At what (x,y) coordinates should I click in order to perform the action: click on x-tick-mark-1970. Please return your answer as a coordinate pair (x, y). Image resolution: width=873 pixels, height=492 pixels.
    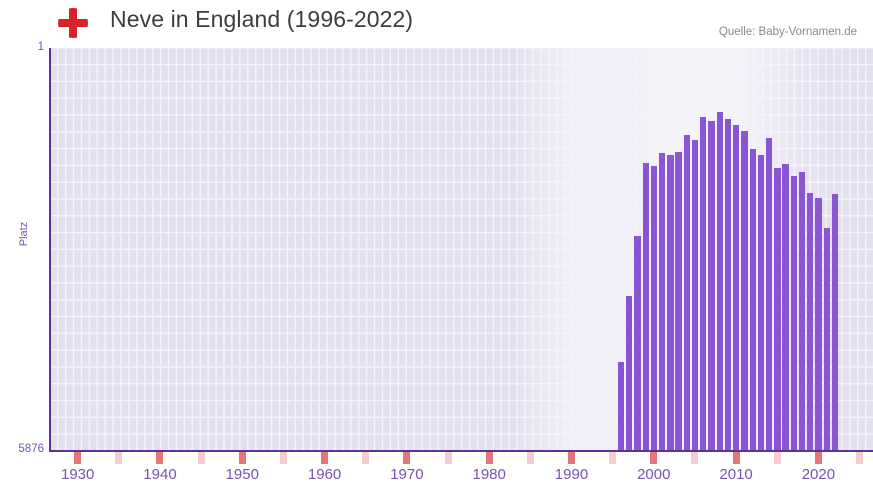
    Looking at the image, I should click on (407, 458).